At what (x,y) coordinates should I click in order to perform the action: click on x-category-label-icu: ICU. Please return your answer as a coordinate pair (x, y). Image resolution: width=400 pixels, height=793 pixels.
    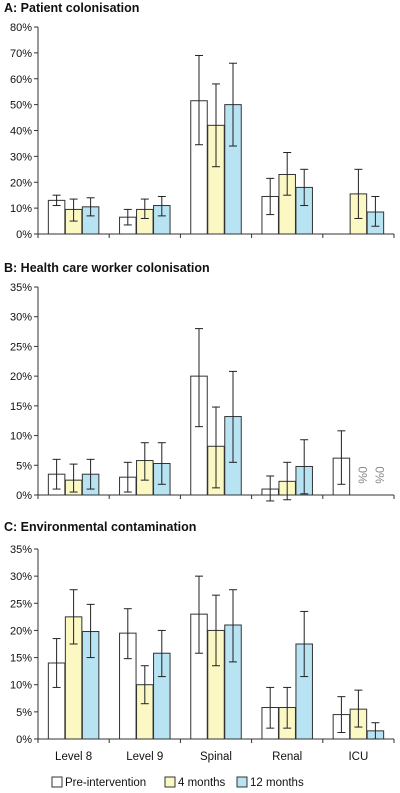
    Looking at the image, I should click on (358, 757).